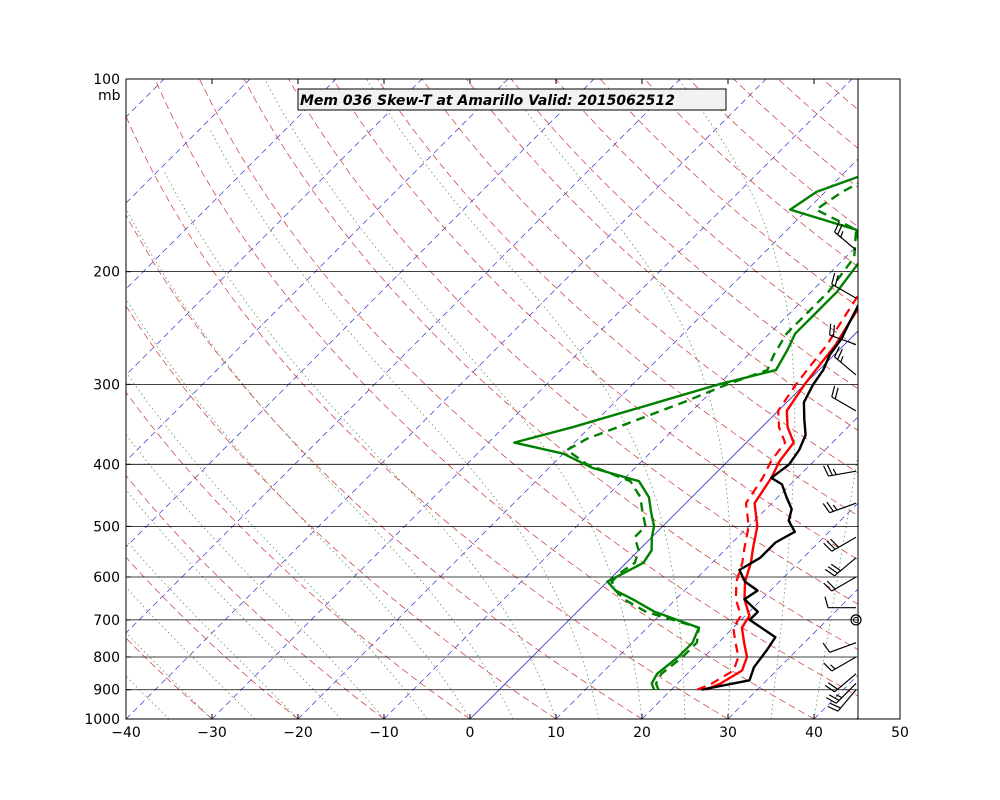 The width and height of the screenshot is (1000, 800). I want to click on virtual-temperature-dashed-line, so click(777, 492).